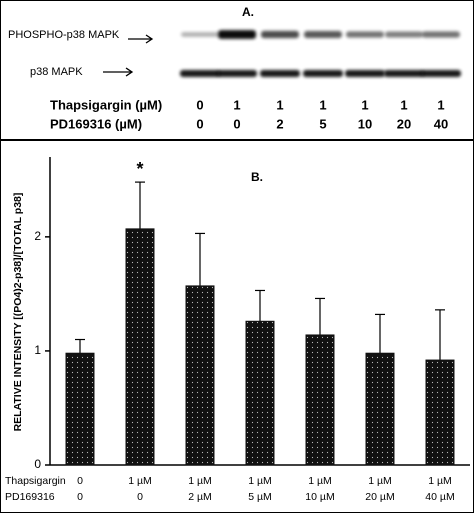  I want to click on y-tick-label: 0, so click(37, 464).